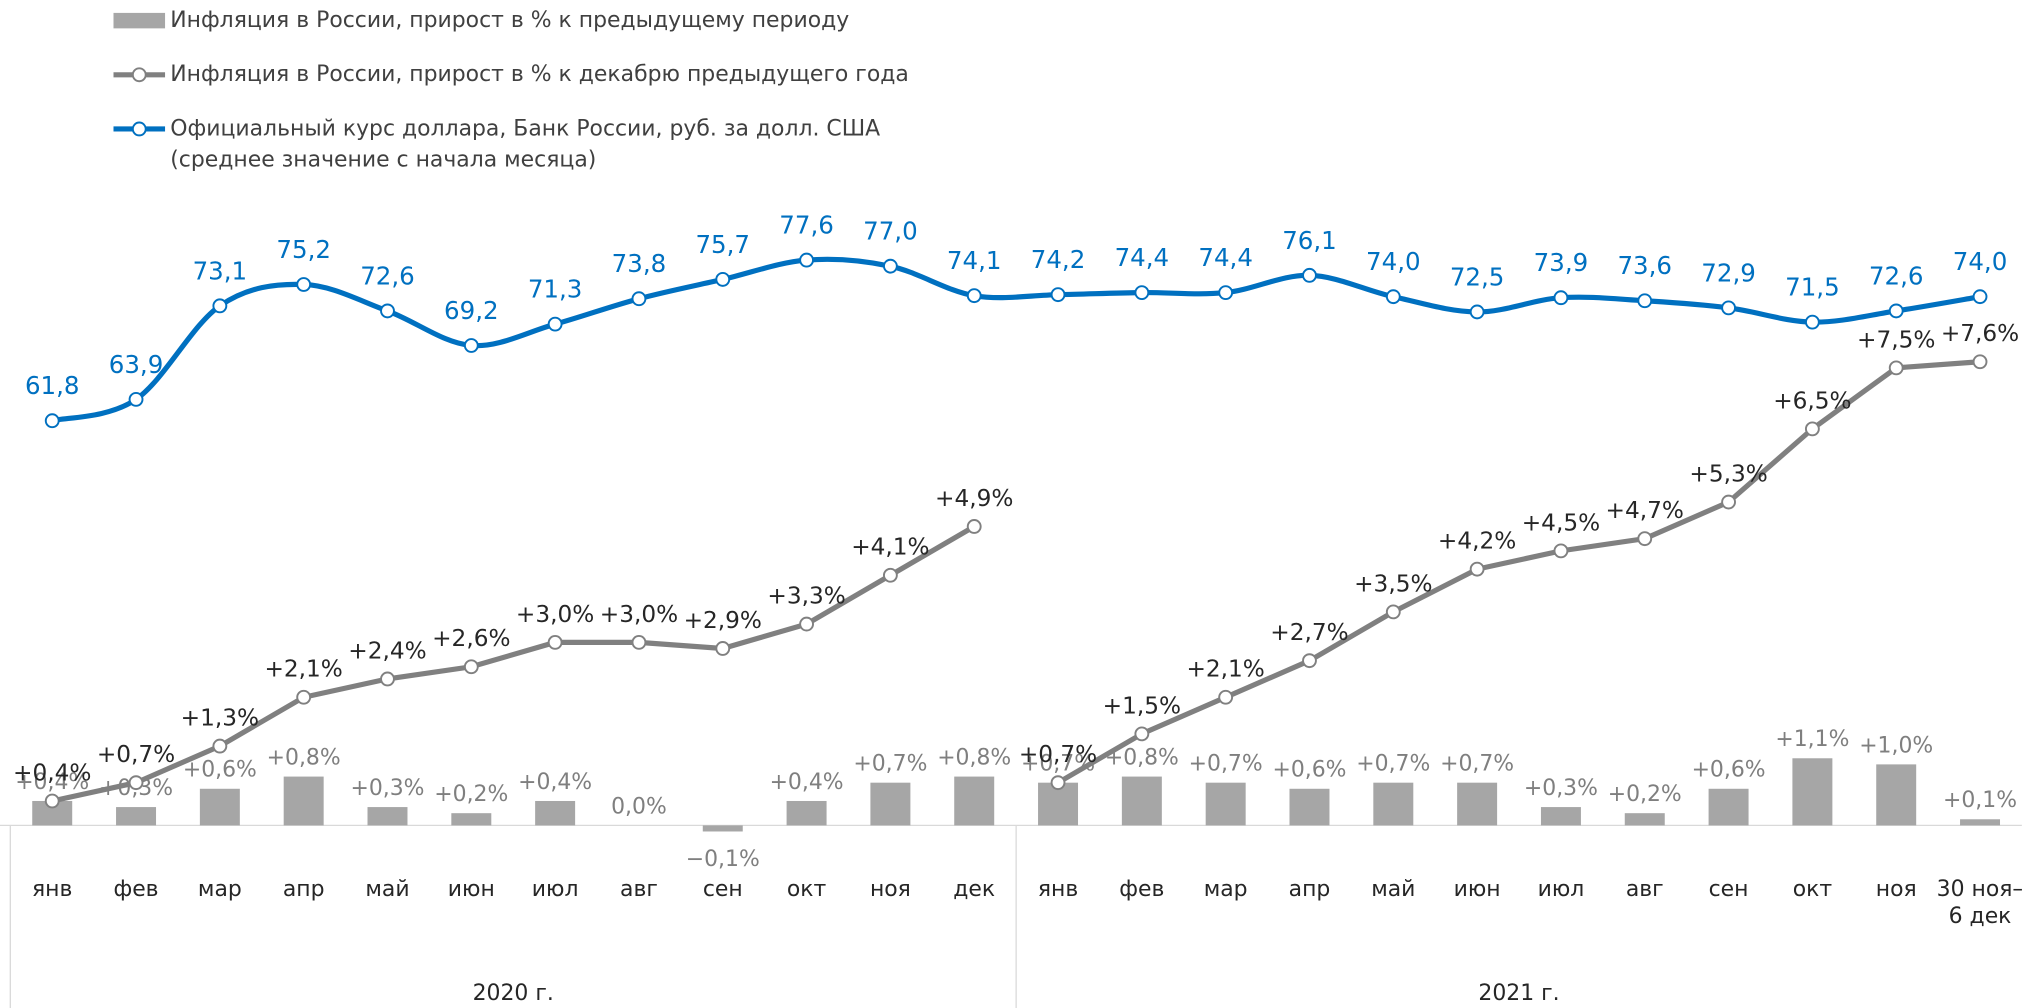 The height and width of the screenshot is (1008, 2022). Describe the element at coordinates (1980, 333) in the screenshot. I see `line-value-label: +7,6%` at that location.